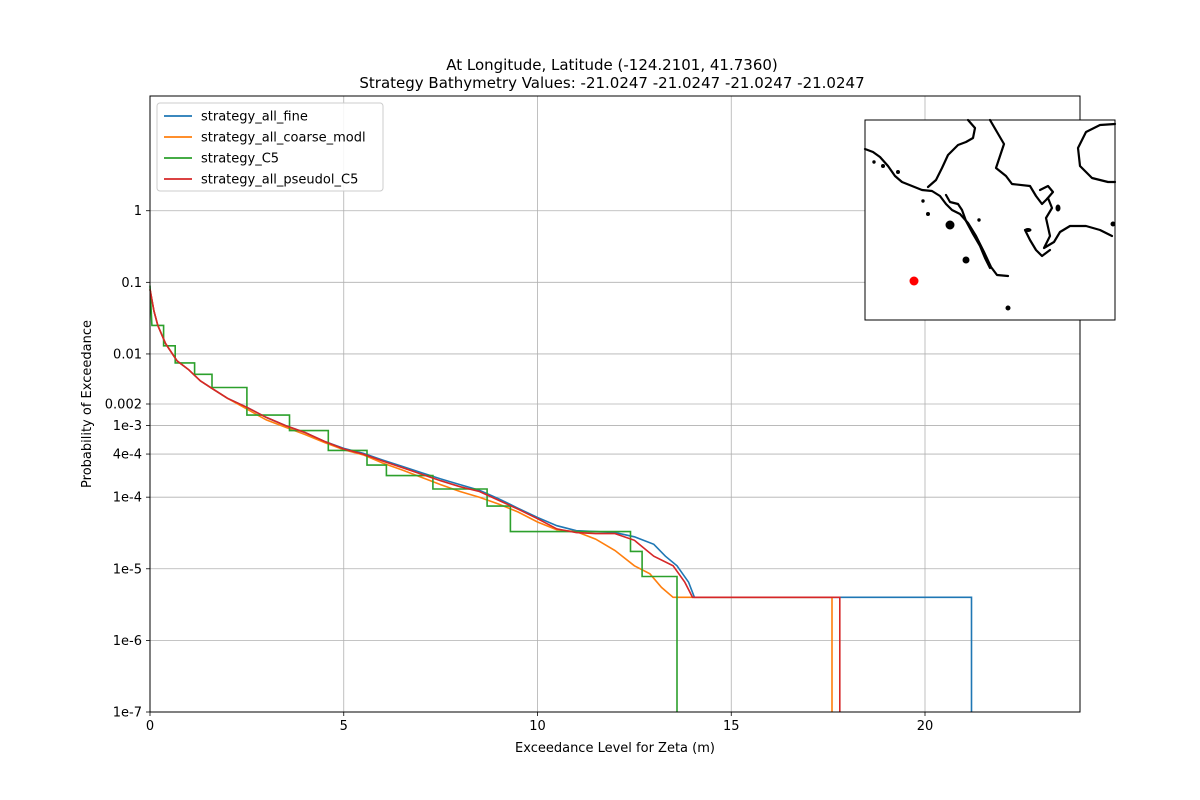 The image size is (1200, 800). Describe the element at coordinates (240, 159) in the screenshot. I see `legend-label: strategy_C5` at that location.